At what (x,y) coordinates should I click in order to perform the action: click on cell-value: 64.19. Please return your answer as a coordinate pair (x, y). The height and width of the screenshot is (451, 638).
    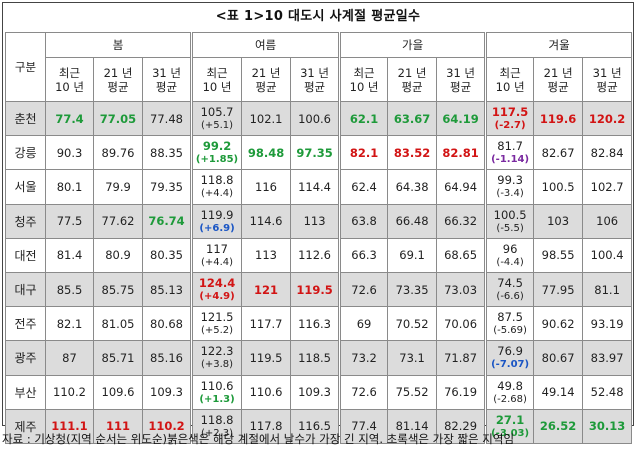
    Looking at the image, I should click on (460, 118).